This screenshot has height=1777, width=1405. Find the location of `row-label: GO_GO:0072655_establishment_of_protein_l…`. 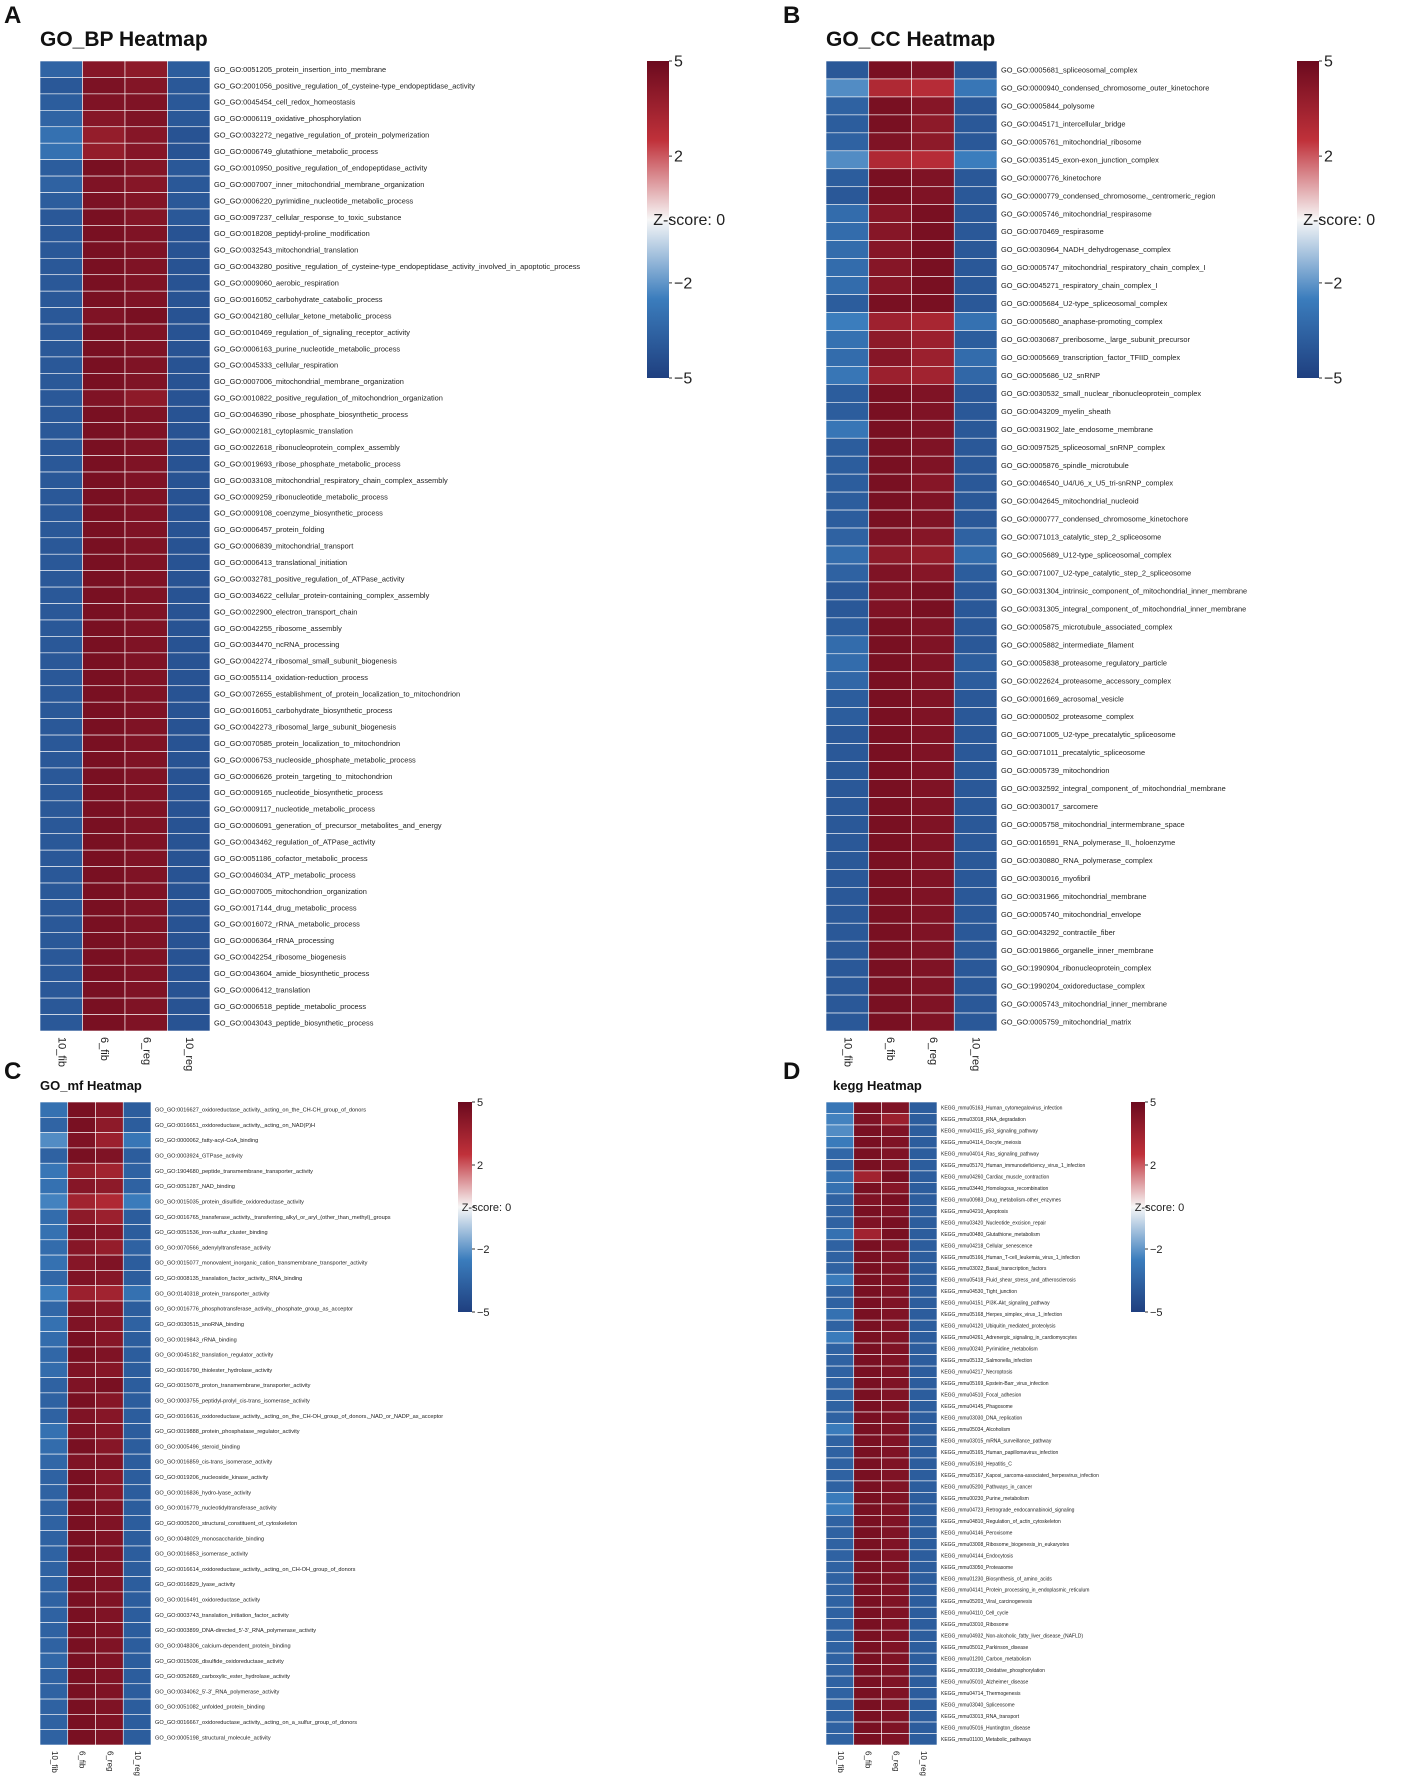

row-label: GO_GO:0072655_establishment_of_protein_l… is located at coordinates (337, 694).